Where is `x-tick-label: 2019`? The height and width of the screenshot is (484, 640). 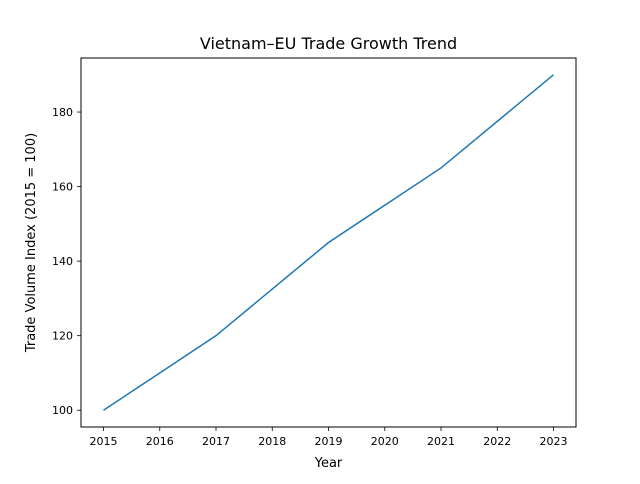 x-tick-label: 2019 is located at coordinates (329, 441).